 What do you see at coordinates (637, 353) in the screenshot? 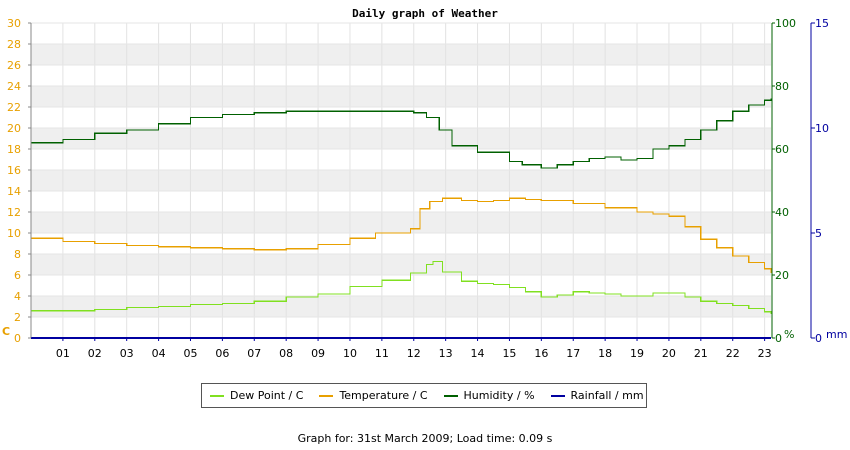
I see `x-axis-tick-label: 19` at bounding box center [637, 353].